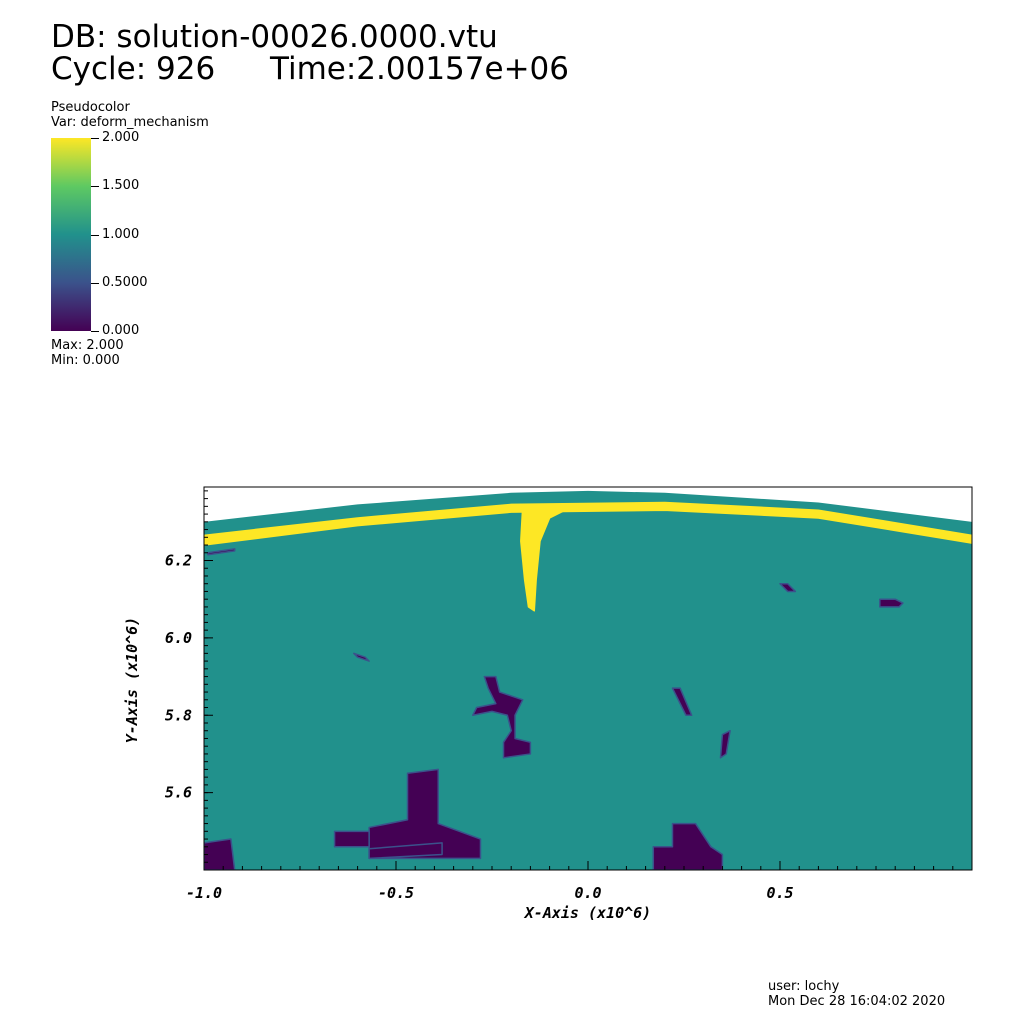 The width and height of the screenshot is (1024, 1024). What do you see at coordinates (587, 913) in the screenshot?
I see `x-axis-title: X-Axis (x10^6)` at bounding box center [587, 913].